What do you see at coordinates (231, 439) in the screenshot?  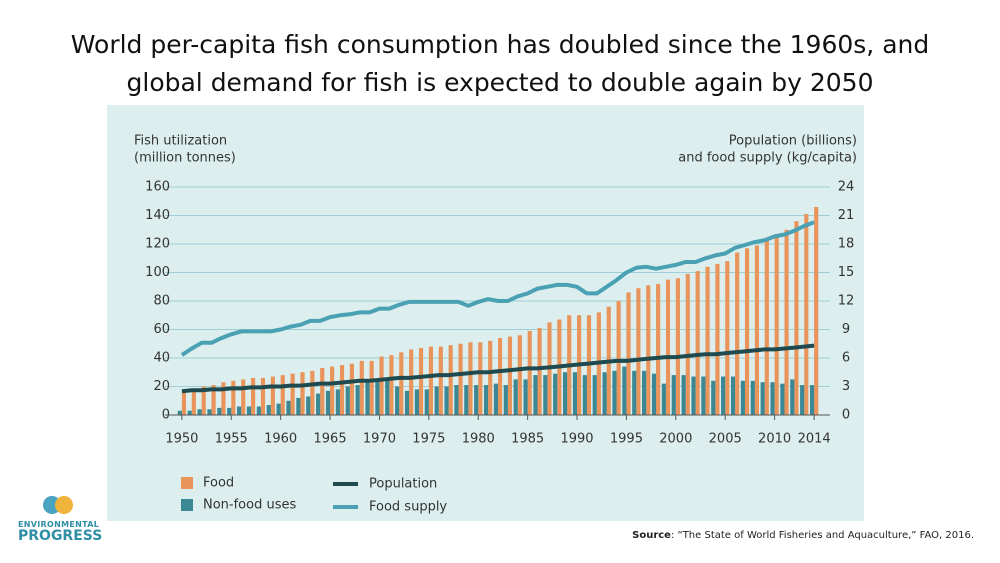 I see `x-tick-label: 1955` at bounding box center [231, 439].